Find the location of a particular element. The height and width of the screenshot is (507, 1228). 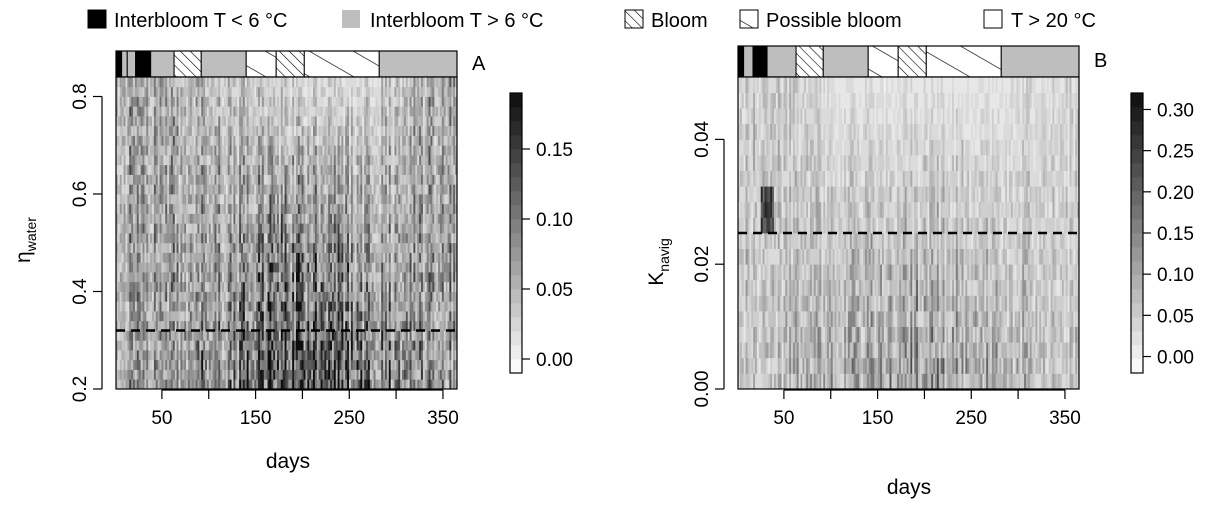

season-segment is located at coordinates (223, 64).